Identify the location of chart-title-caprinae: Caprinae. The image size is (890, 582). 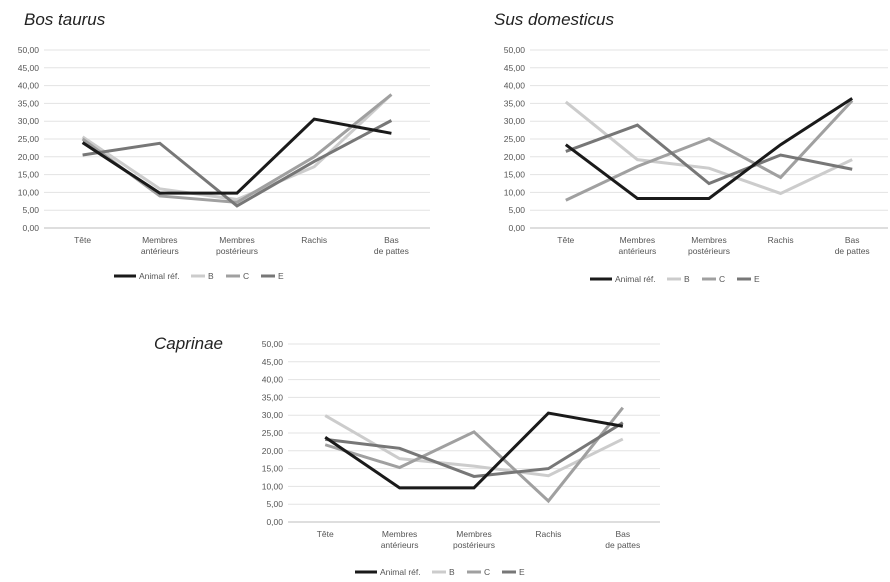
(188, 343).